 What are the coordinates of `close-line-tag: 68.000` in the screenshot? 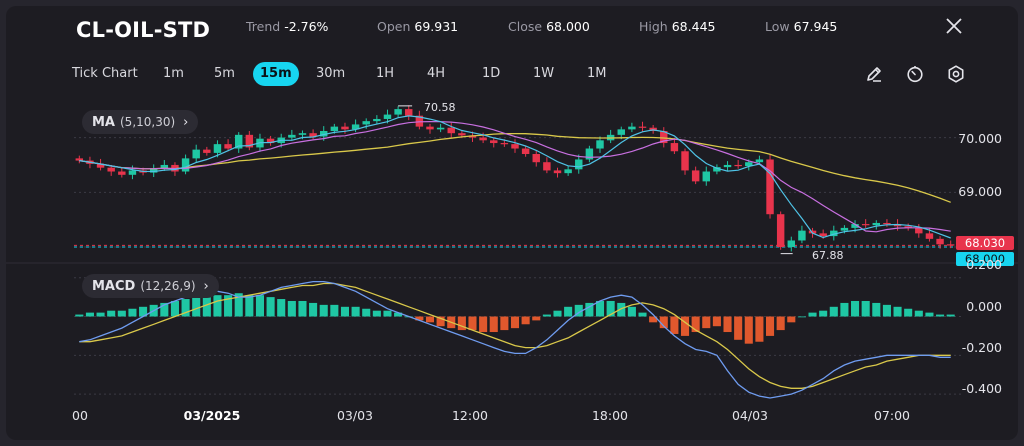 It's located at (985, 259).